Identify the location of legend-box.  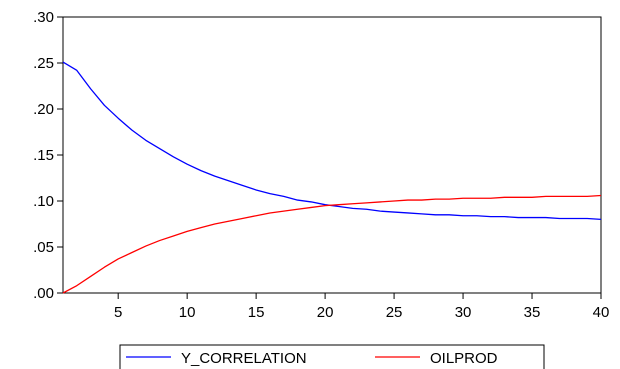
(332, 356).